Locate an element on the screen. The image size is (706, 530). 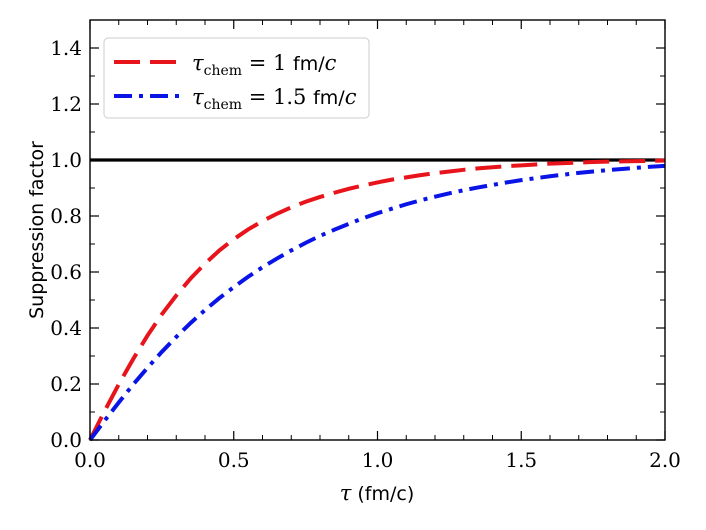
legend-entry-0-tau: τ is located at coordinates (198, 63).